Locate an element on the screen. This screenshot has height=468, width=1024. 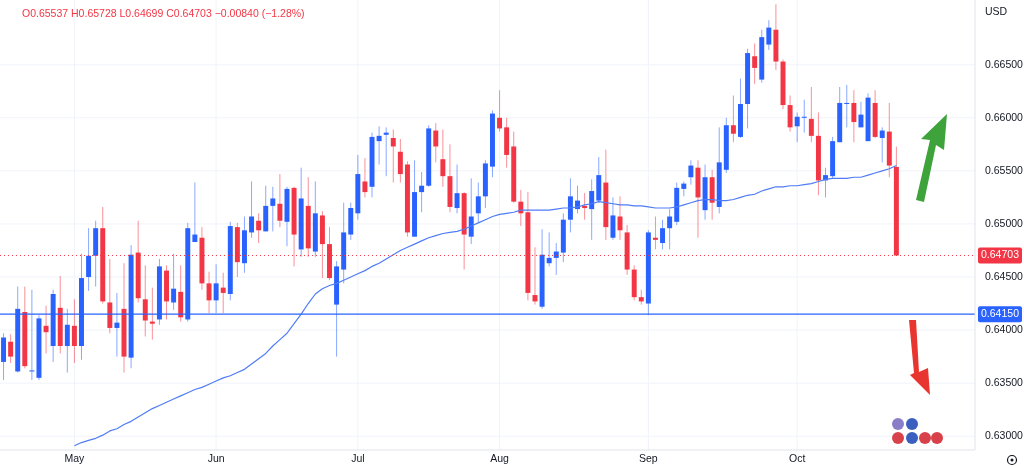
y-tick-label: 0.66500 is located at coordinates (1004, 63).